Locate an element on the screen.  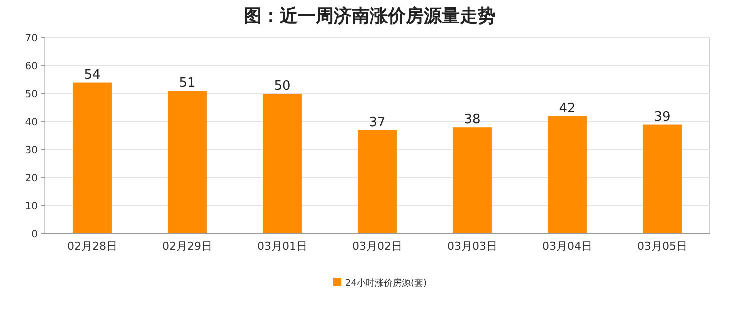
y-tick-label: 70 is located at coordinates (31, 39).